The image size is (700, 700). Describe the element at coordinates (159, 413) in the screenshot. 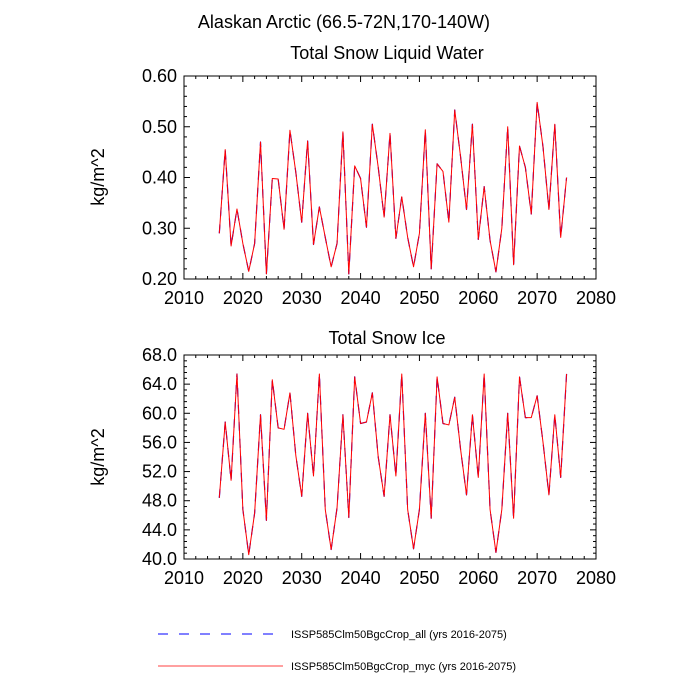

I see `y-tick-label: 60.0` at that location.